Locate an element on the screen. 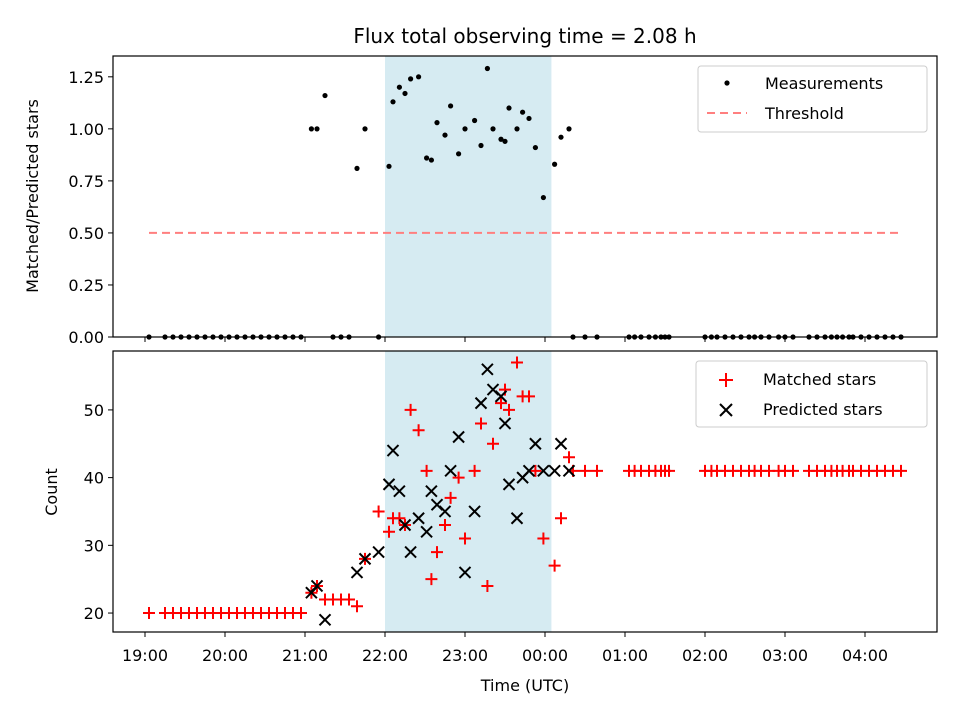 Image resolution: width=960 pixels, height=720 pixels. ratio-y-label: Matched/Predicted stars is located at coordinates (32, 196).